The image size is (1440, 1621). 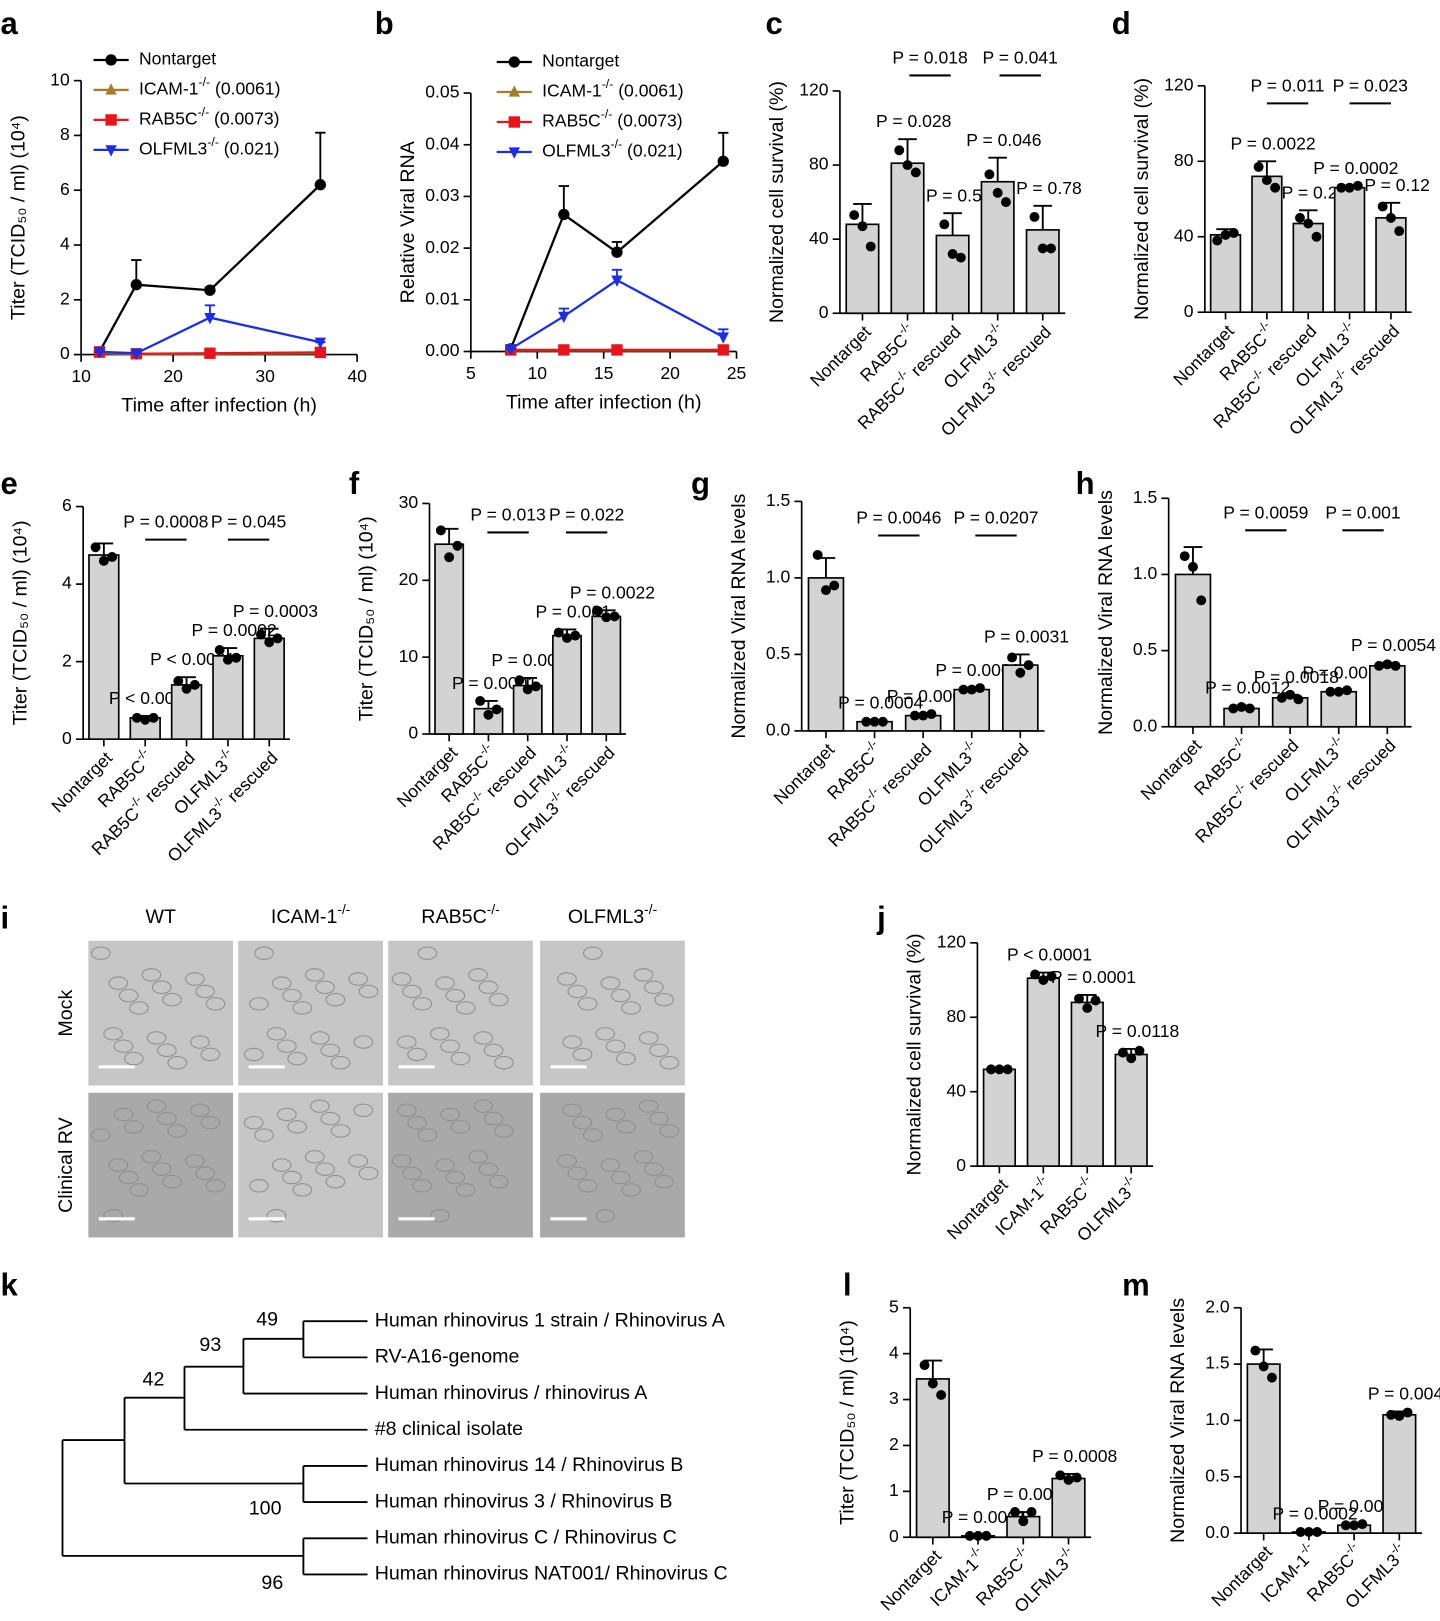 What do you see at coordinates (408, 221) in the screenshot?
I see `y-axis-title: Relative Viral RNA` at bounding box center [408, 221].